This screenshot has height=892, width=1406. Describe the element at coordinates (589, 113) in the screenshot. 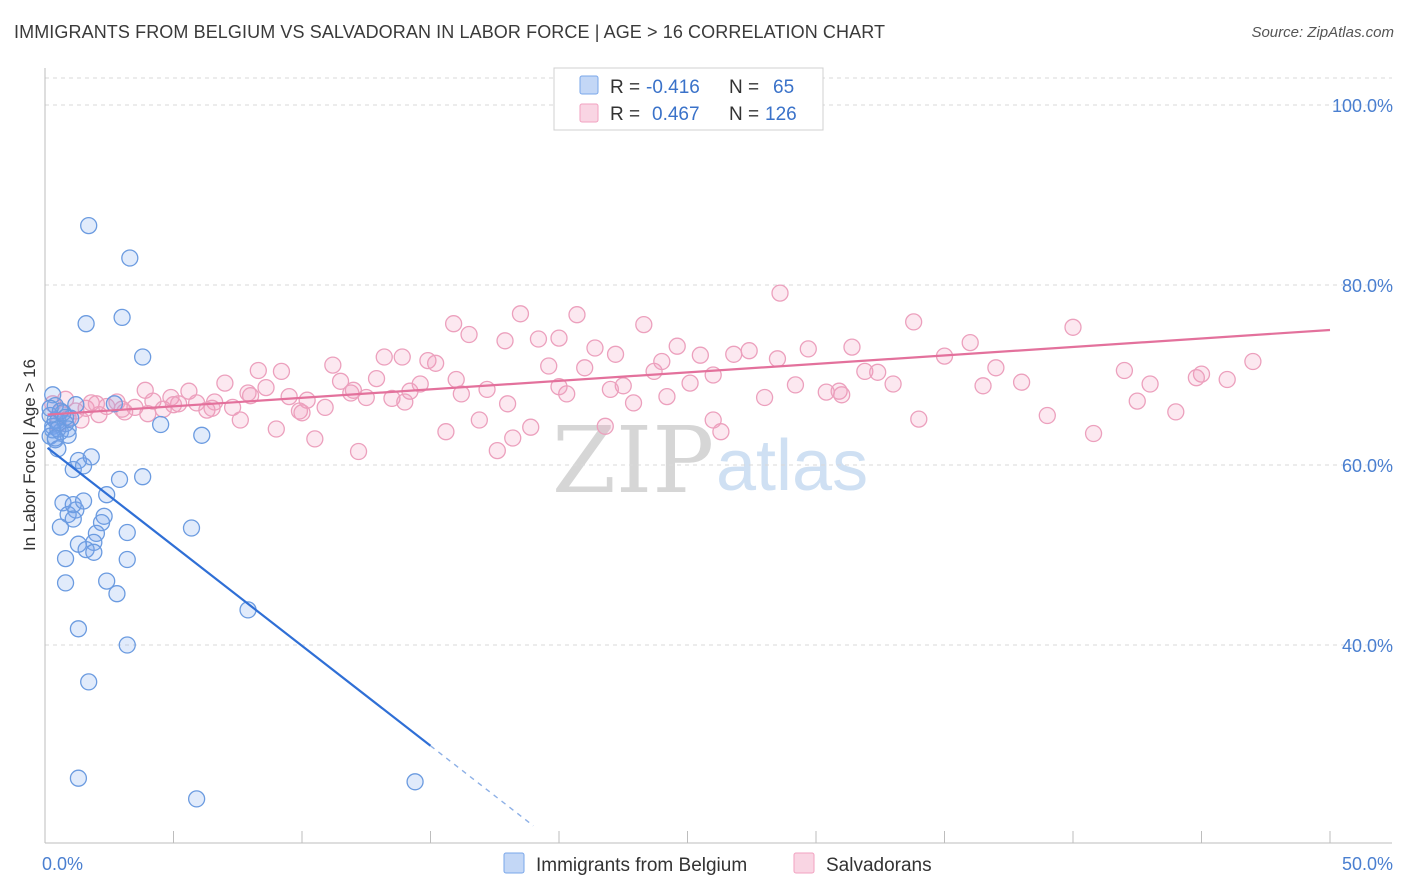

I see `legend-swatch-pink` at that location.